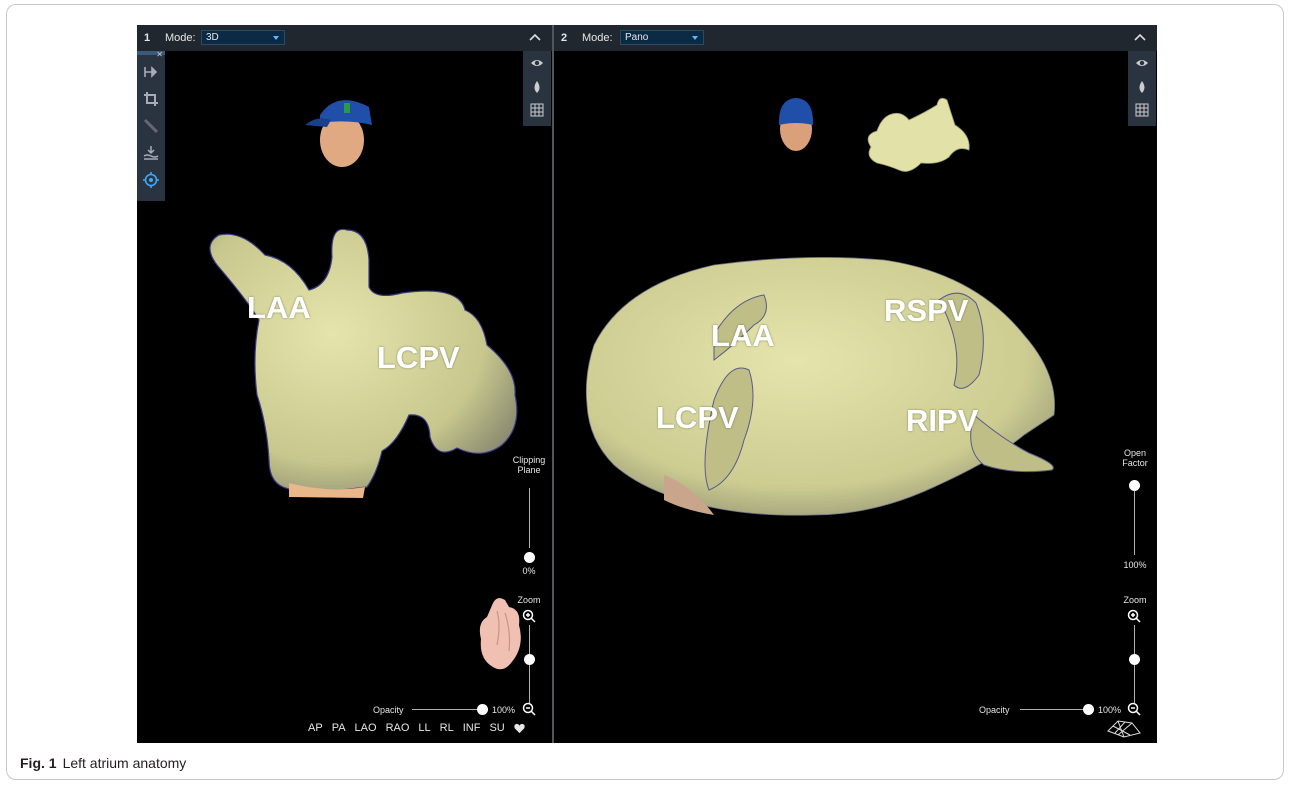 The image size is (1290, 785). What do you see at coordinates (424, 728) in the screenshot?
I see `view-ll-button: LL` at bounding box center [424, 728].